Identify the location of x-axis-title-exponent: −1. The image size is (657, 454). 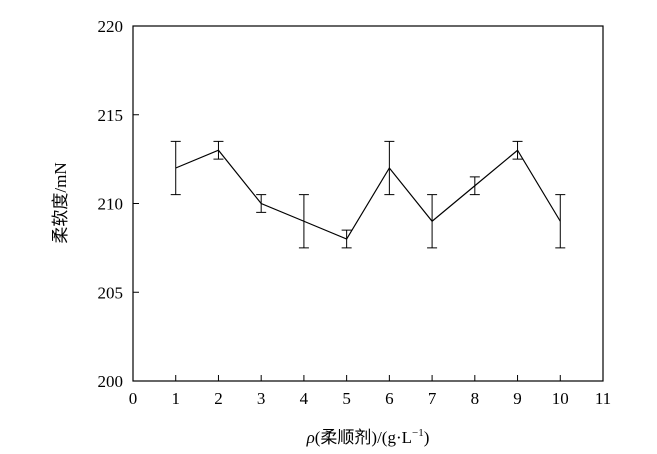
(418, 433).